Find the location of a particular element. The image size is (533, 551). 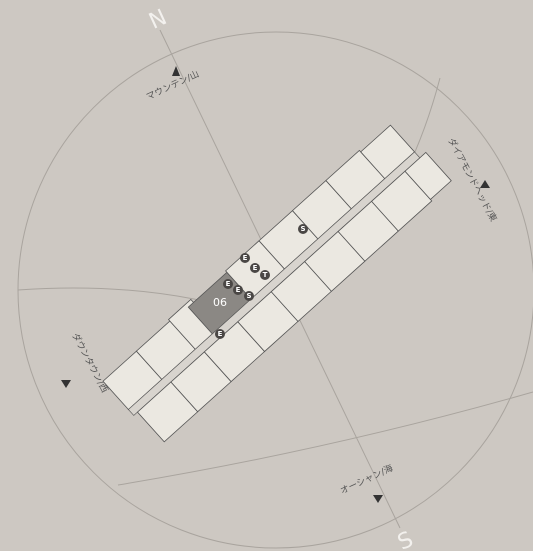

zone-line is located at coordinates (325, 438).